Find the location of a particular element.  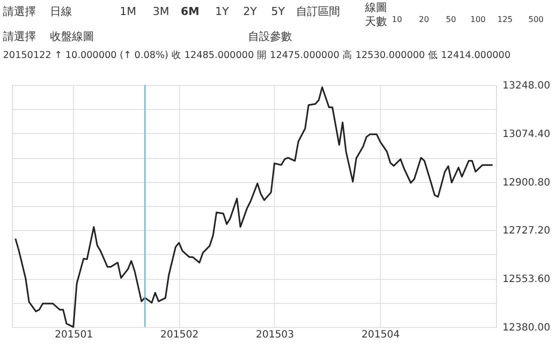

text: 125 is located at coordinates (505, 19).